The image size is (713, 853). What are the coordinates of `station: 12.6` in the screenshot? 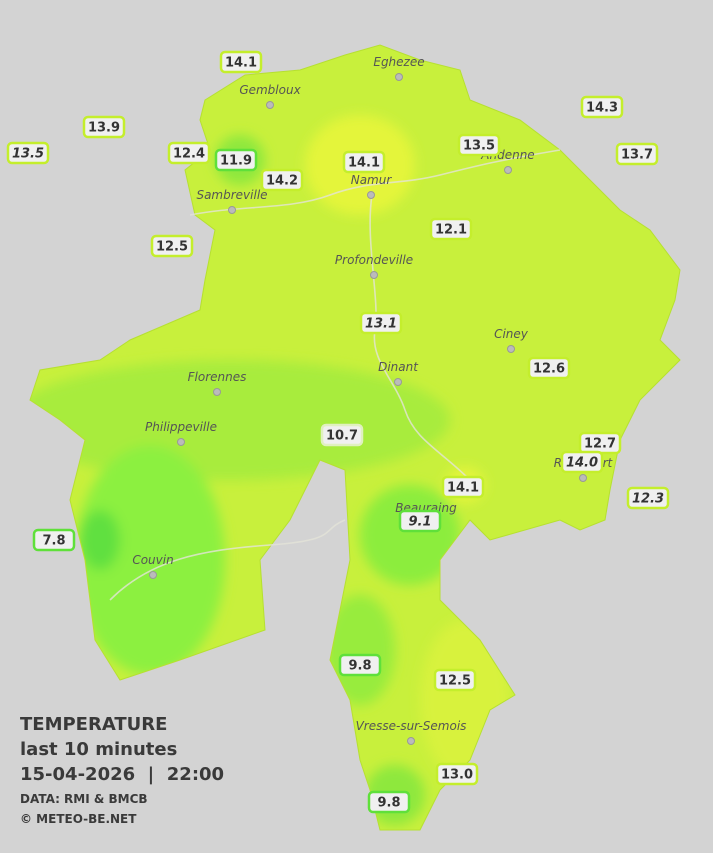 It's located at (549, 368).